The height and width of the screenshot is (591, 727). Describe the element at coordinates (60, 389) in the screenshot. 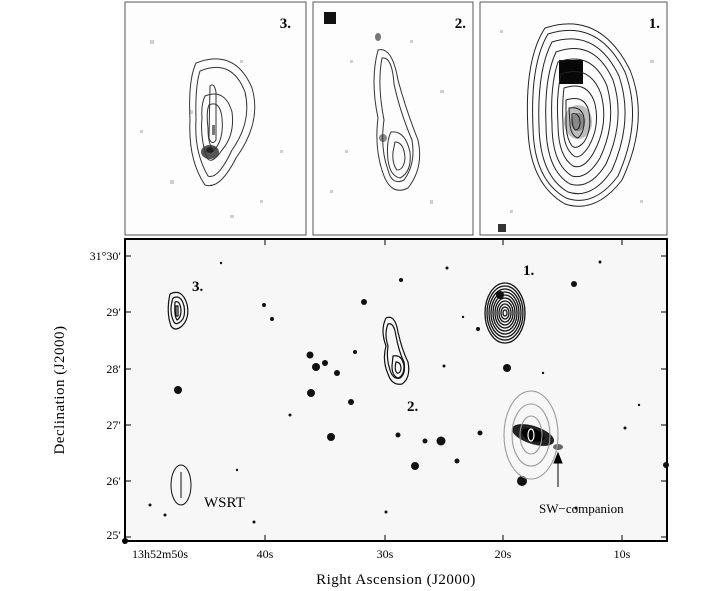

I see `y-axis-label: Declination (J2000)` at that location.